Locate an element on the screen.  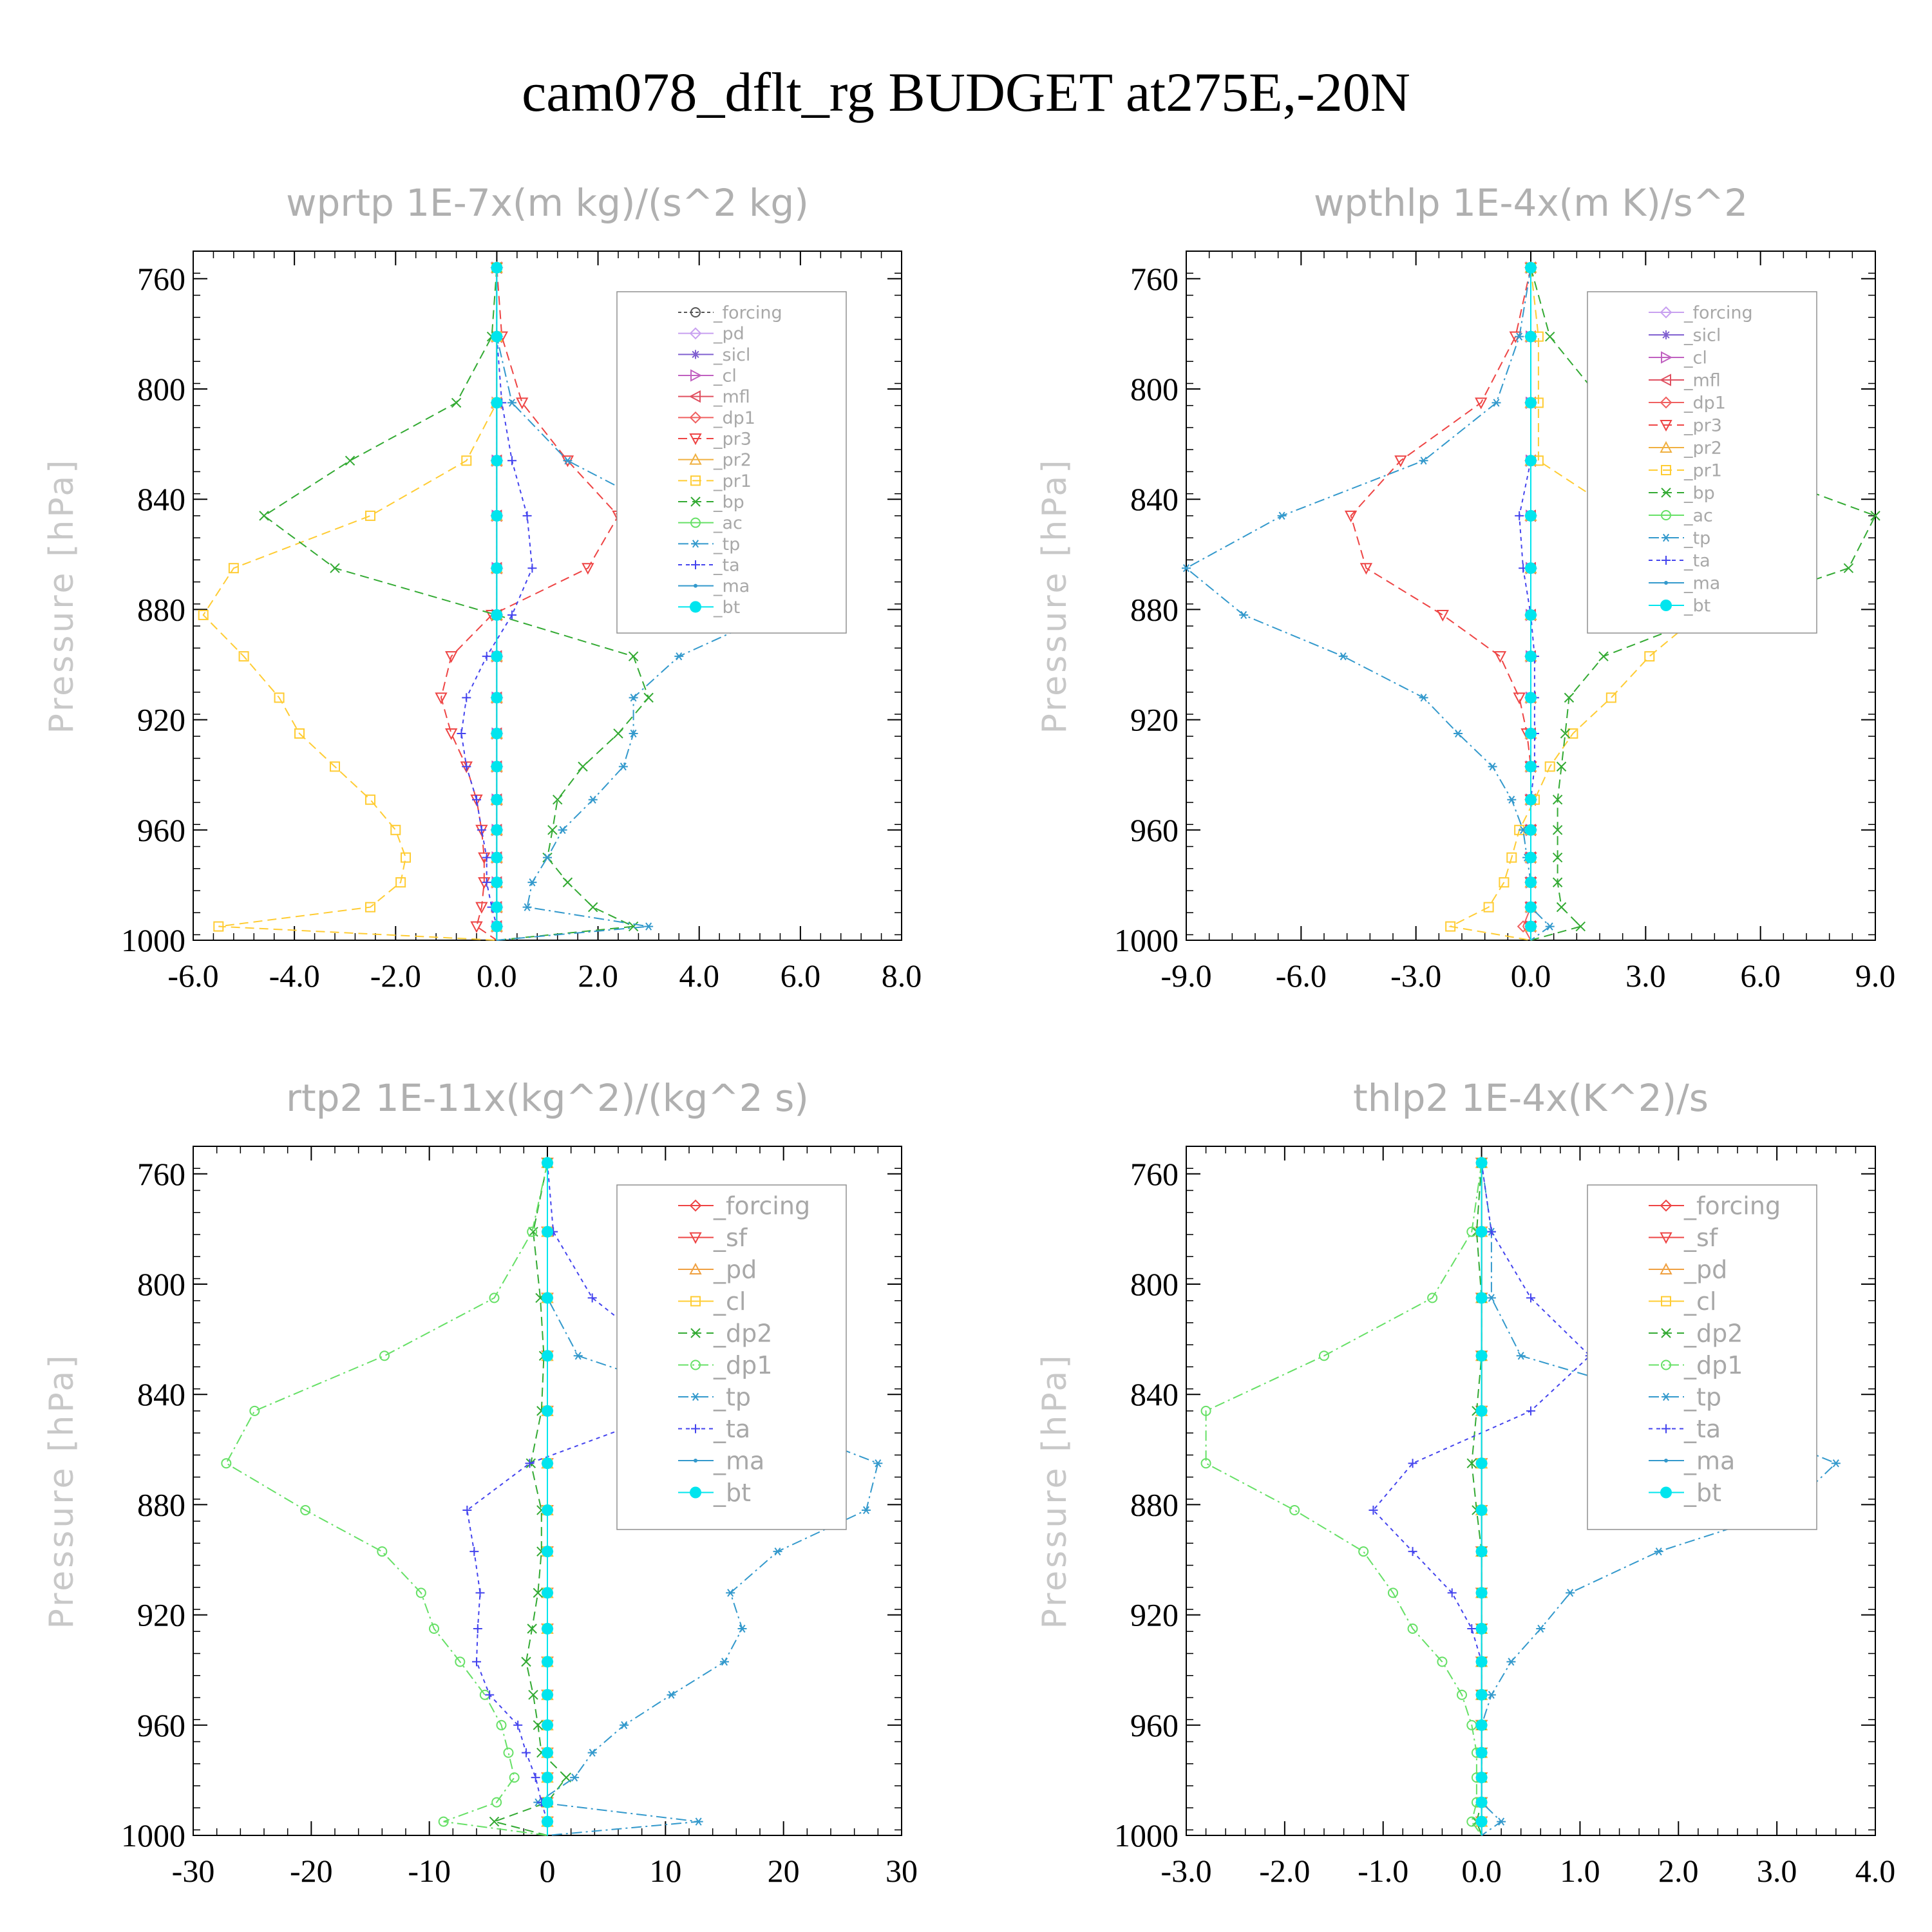
panel-title: thlp2 1E-4x(K^2)/s is located at coordinates (1531, 1098).